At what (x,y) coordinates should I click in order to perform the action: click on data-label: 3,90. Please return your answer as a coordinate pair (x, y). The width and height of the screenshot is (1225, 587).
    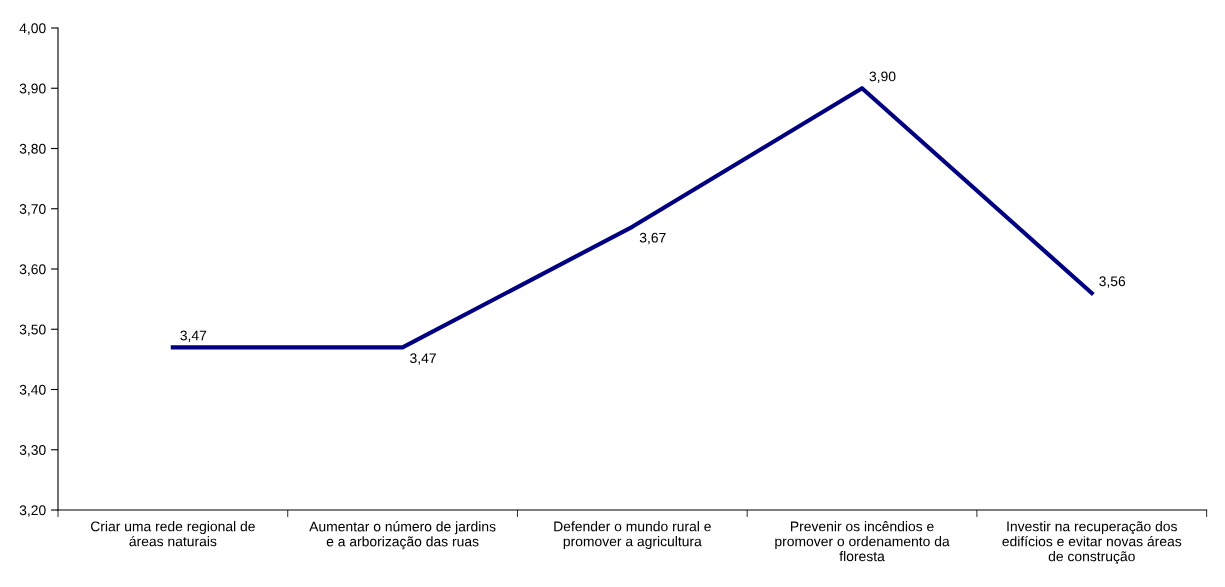
    Looking at the image, I should click on (882, 77).